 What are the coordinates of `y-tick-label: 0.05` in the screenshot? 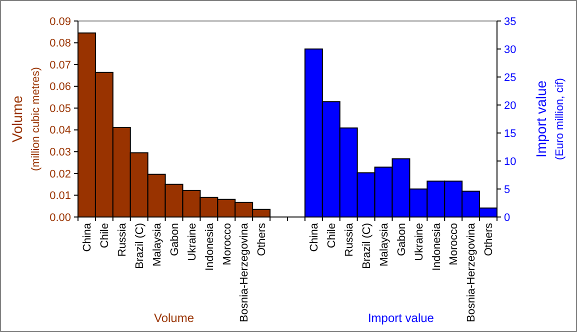 It's located at (60, 108).